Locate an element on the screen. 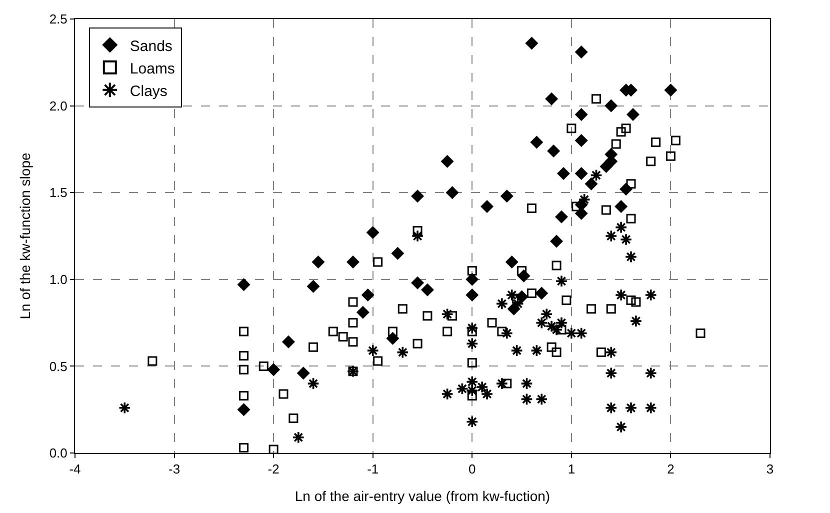 Image resolution: width=830 pixels, height=513 pixels. x-tick-label: -1 is located at coordinates (373, 469).